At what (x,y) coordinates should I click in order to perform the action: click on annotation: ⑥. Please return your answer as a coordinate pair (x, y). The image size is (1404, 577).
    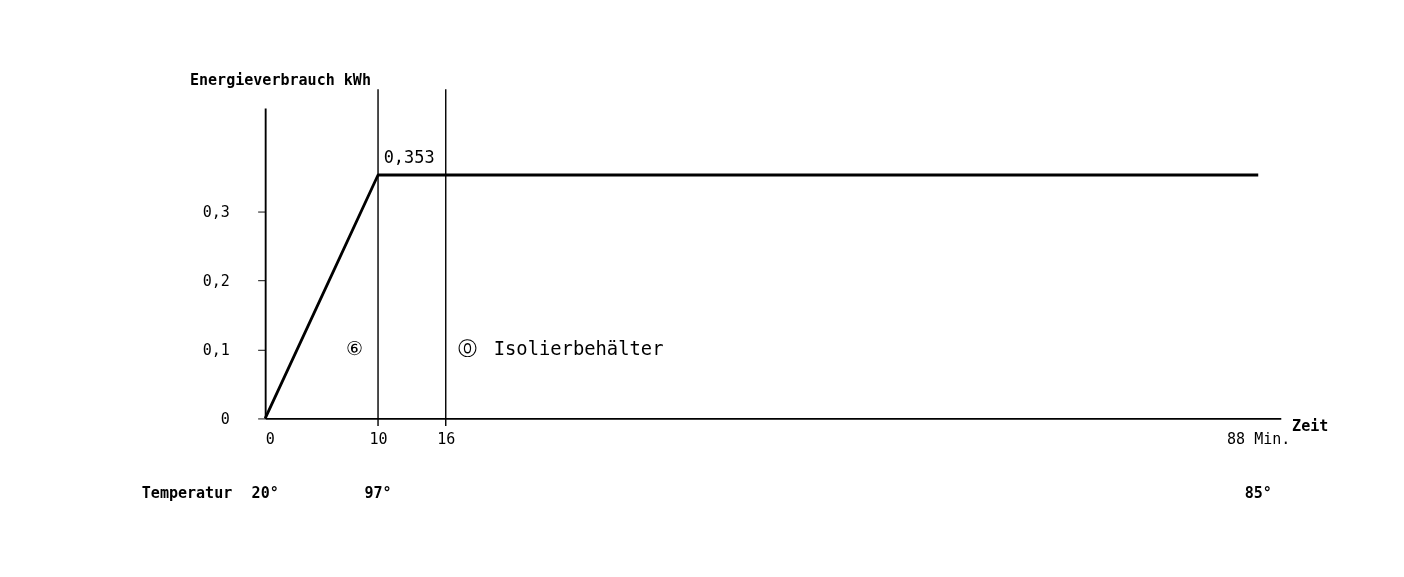
    Looking at the image, I should click on (355, 349).